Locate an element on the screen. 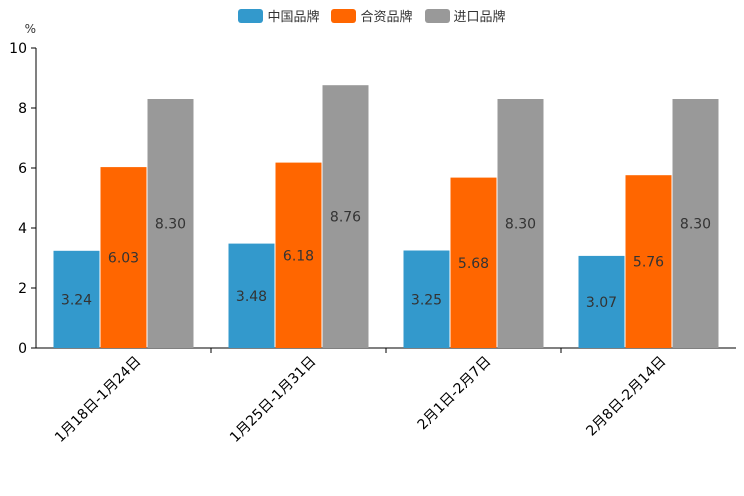  legend: 中国品牌 合资品牌 进口品牌 is located at coordinates (372, 15).